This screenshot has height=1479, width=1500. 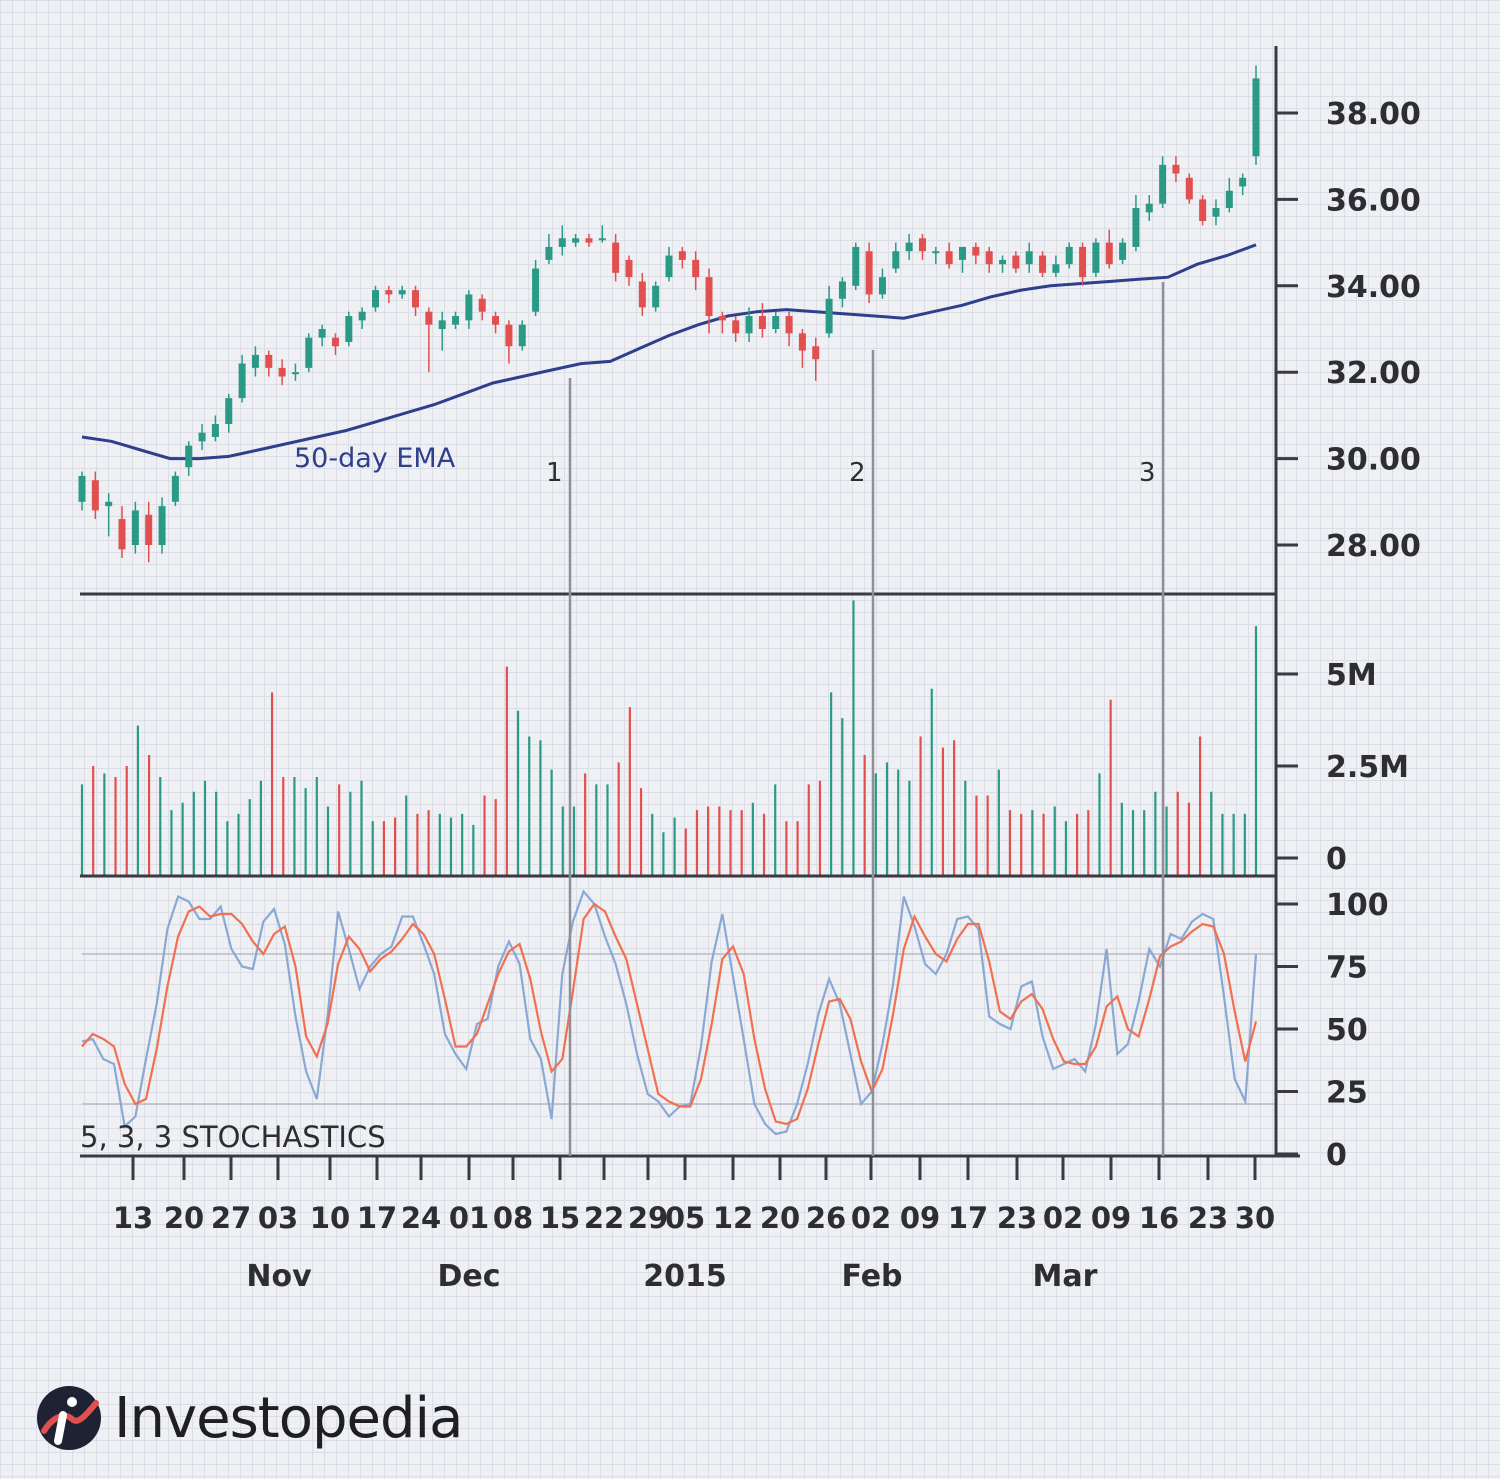 I want to click on brand-name: Investopedia, so click(x=288, y=1418).